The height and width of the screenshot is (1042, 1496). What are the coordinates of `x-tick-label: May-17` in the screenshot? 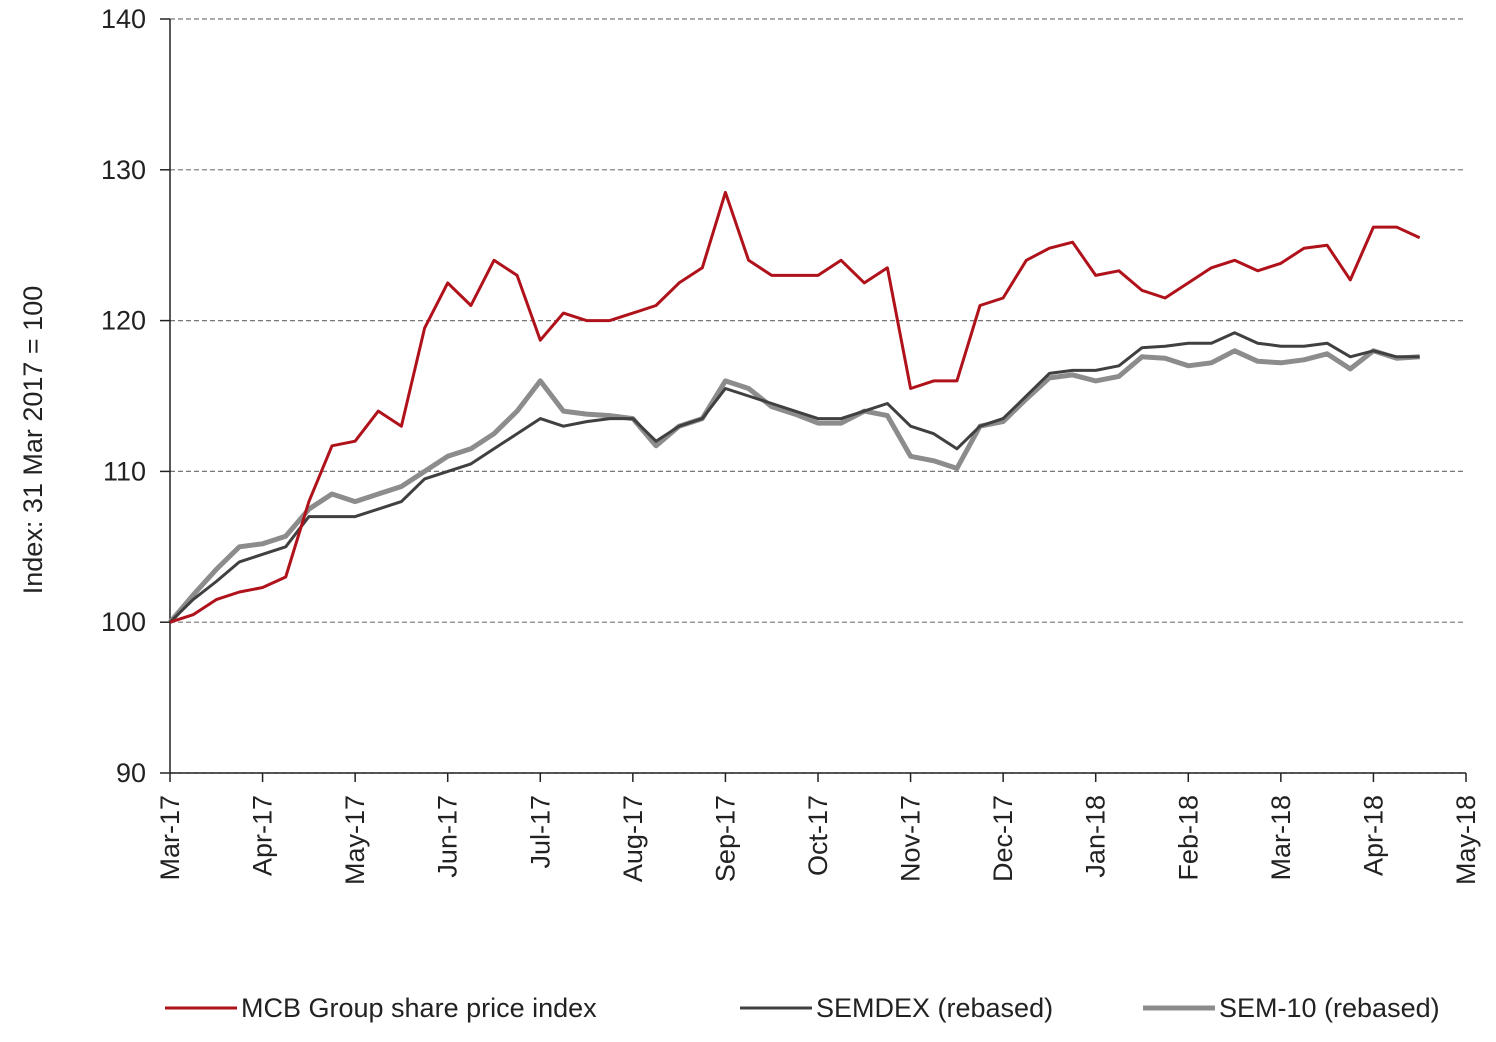 It's located at (355, 840).